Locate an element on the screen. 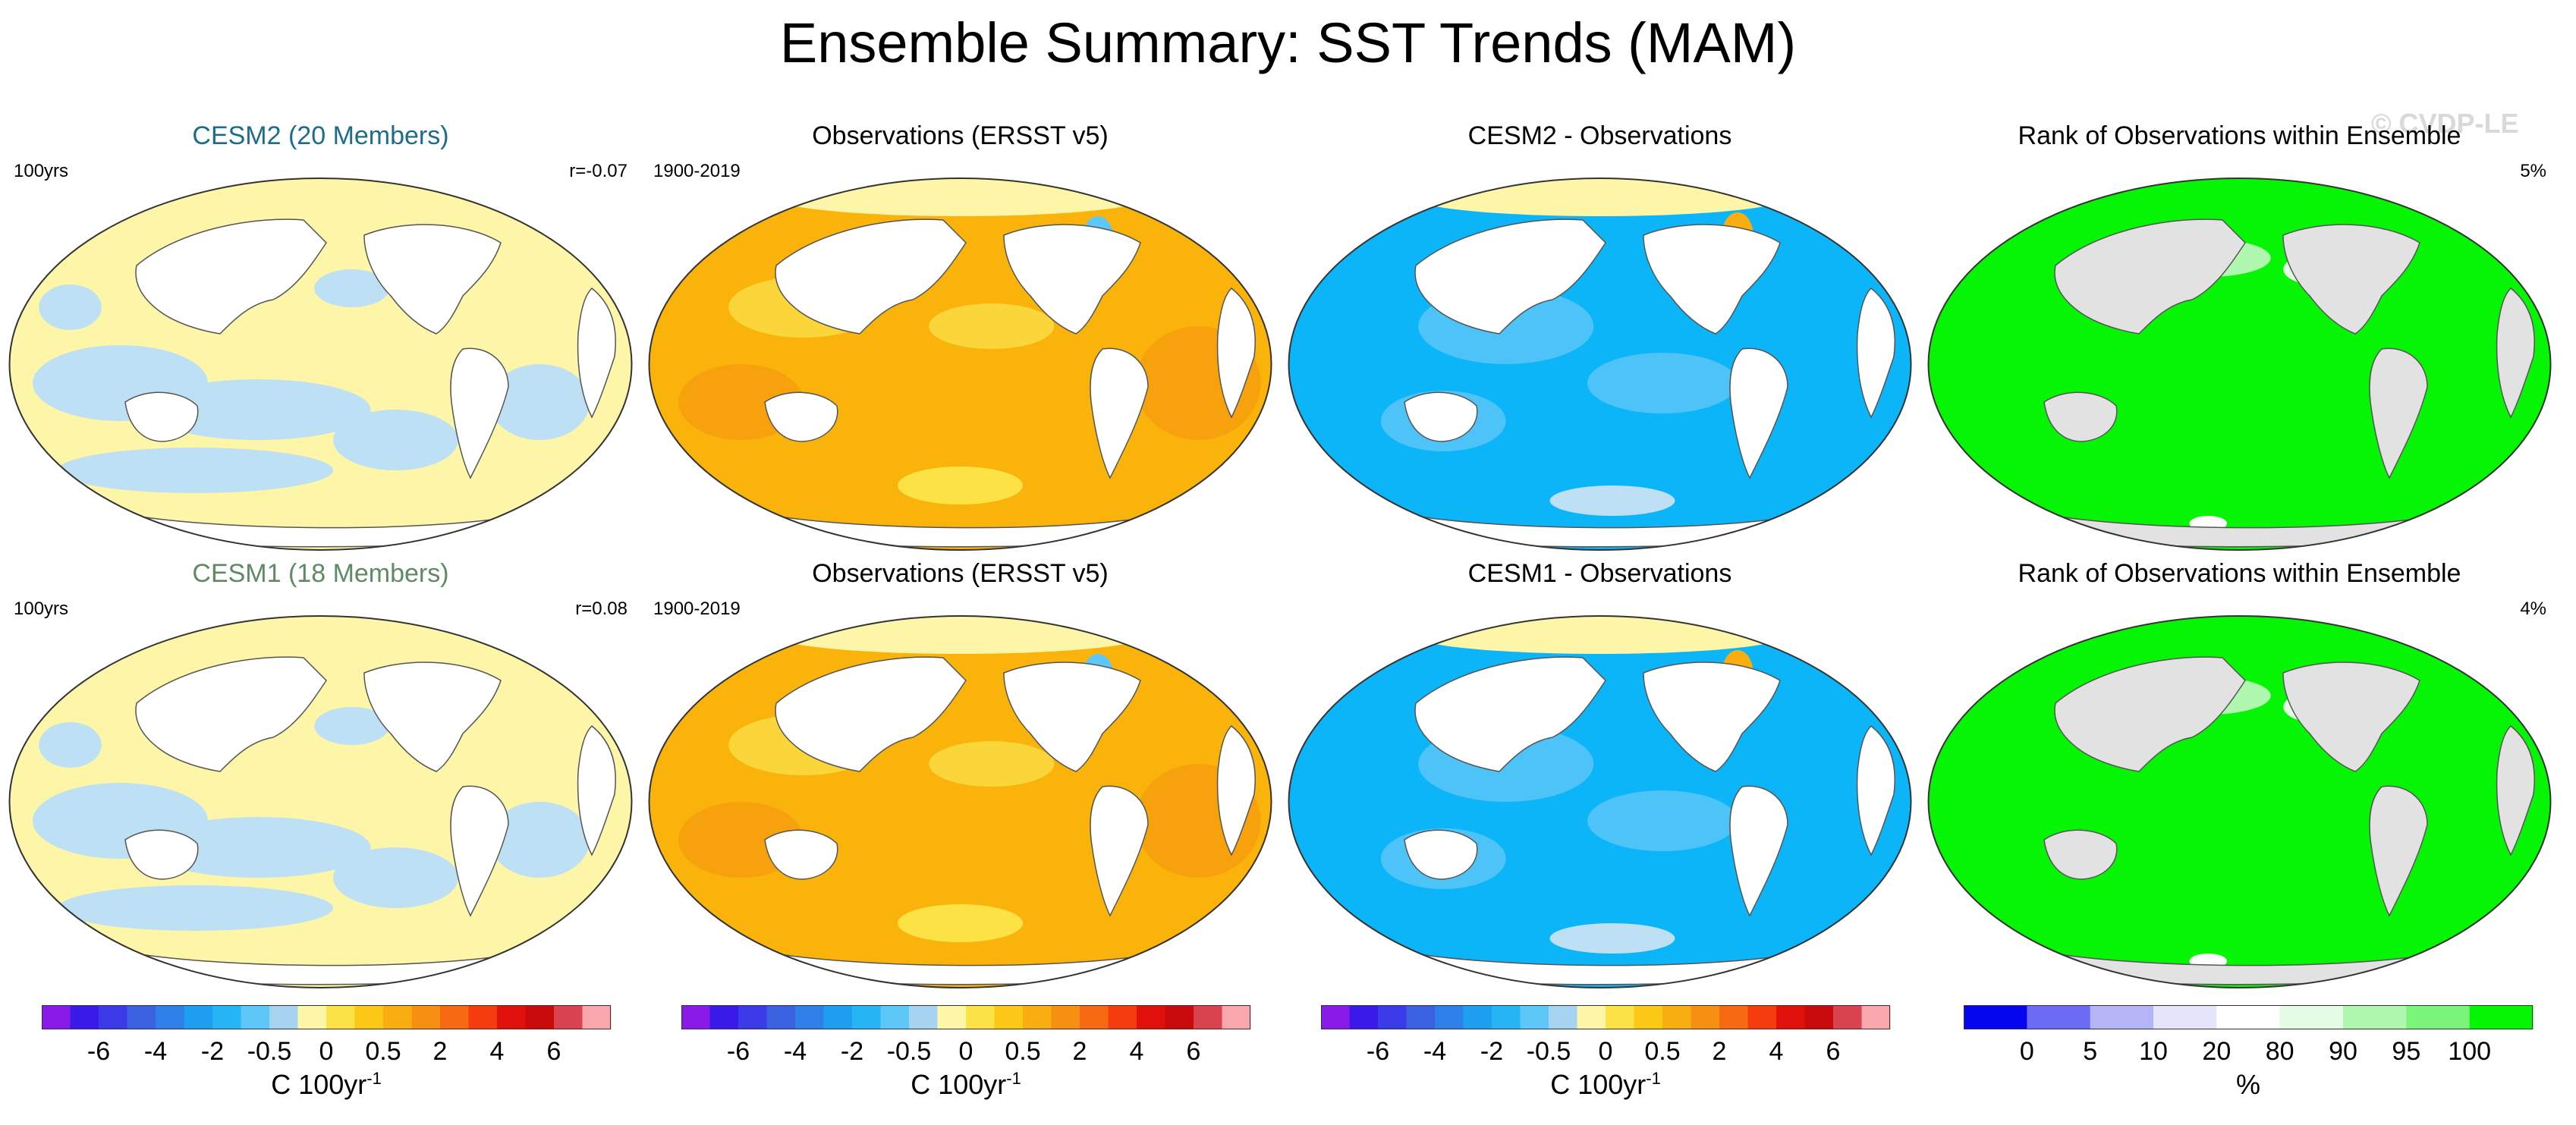 Image resolution: width=2576 pixels, height=1125 pixels. watermark: © CVDP-LE is located at coordinates (2445, 124).